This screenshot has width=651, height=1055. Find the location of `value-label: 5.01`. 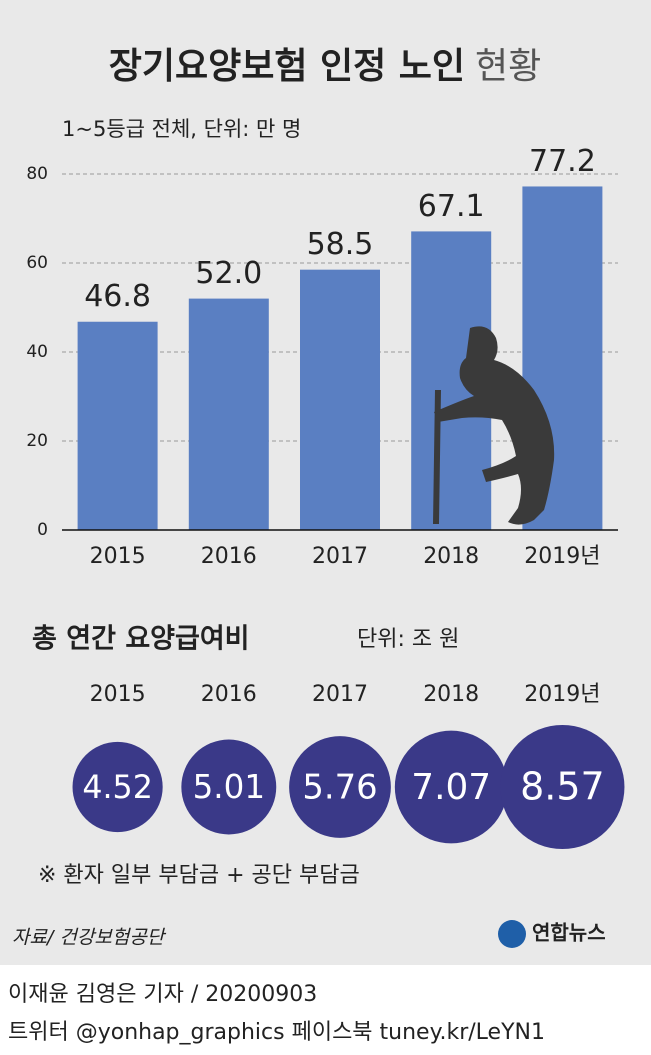

value-label: 5.01 is located at coordinates (229, 787).